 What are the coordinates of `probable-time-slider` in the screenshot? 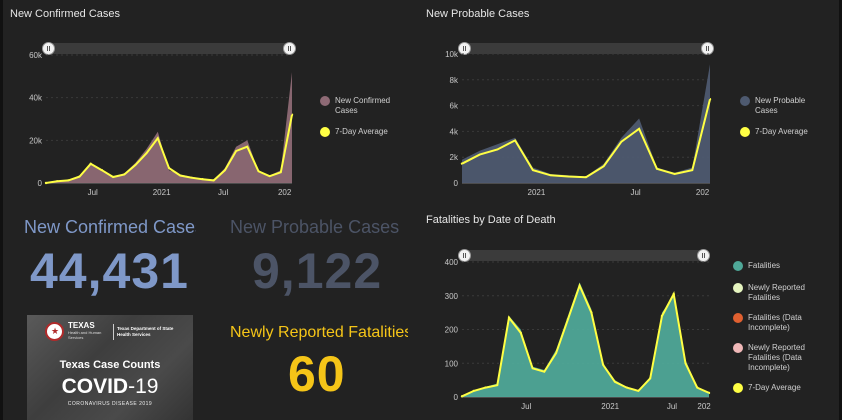 It's located at (586, 48).